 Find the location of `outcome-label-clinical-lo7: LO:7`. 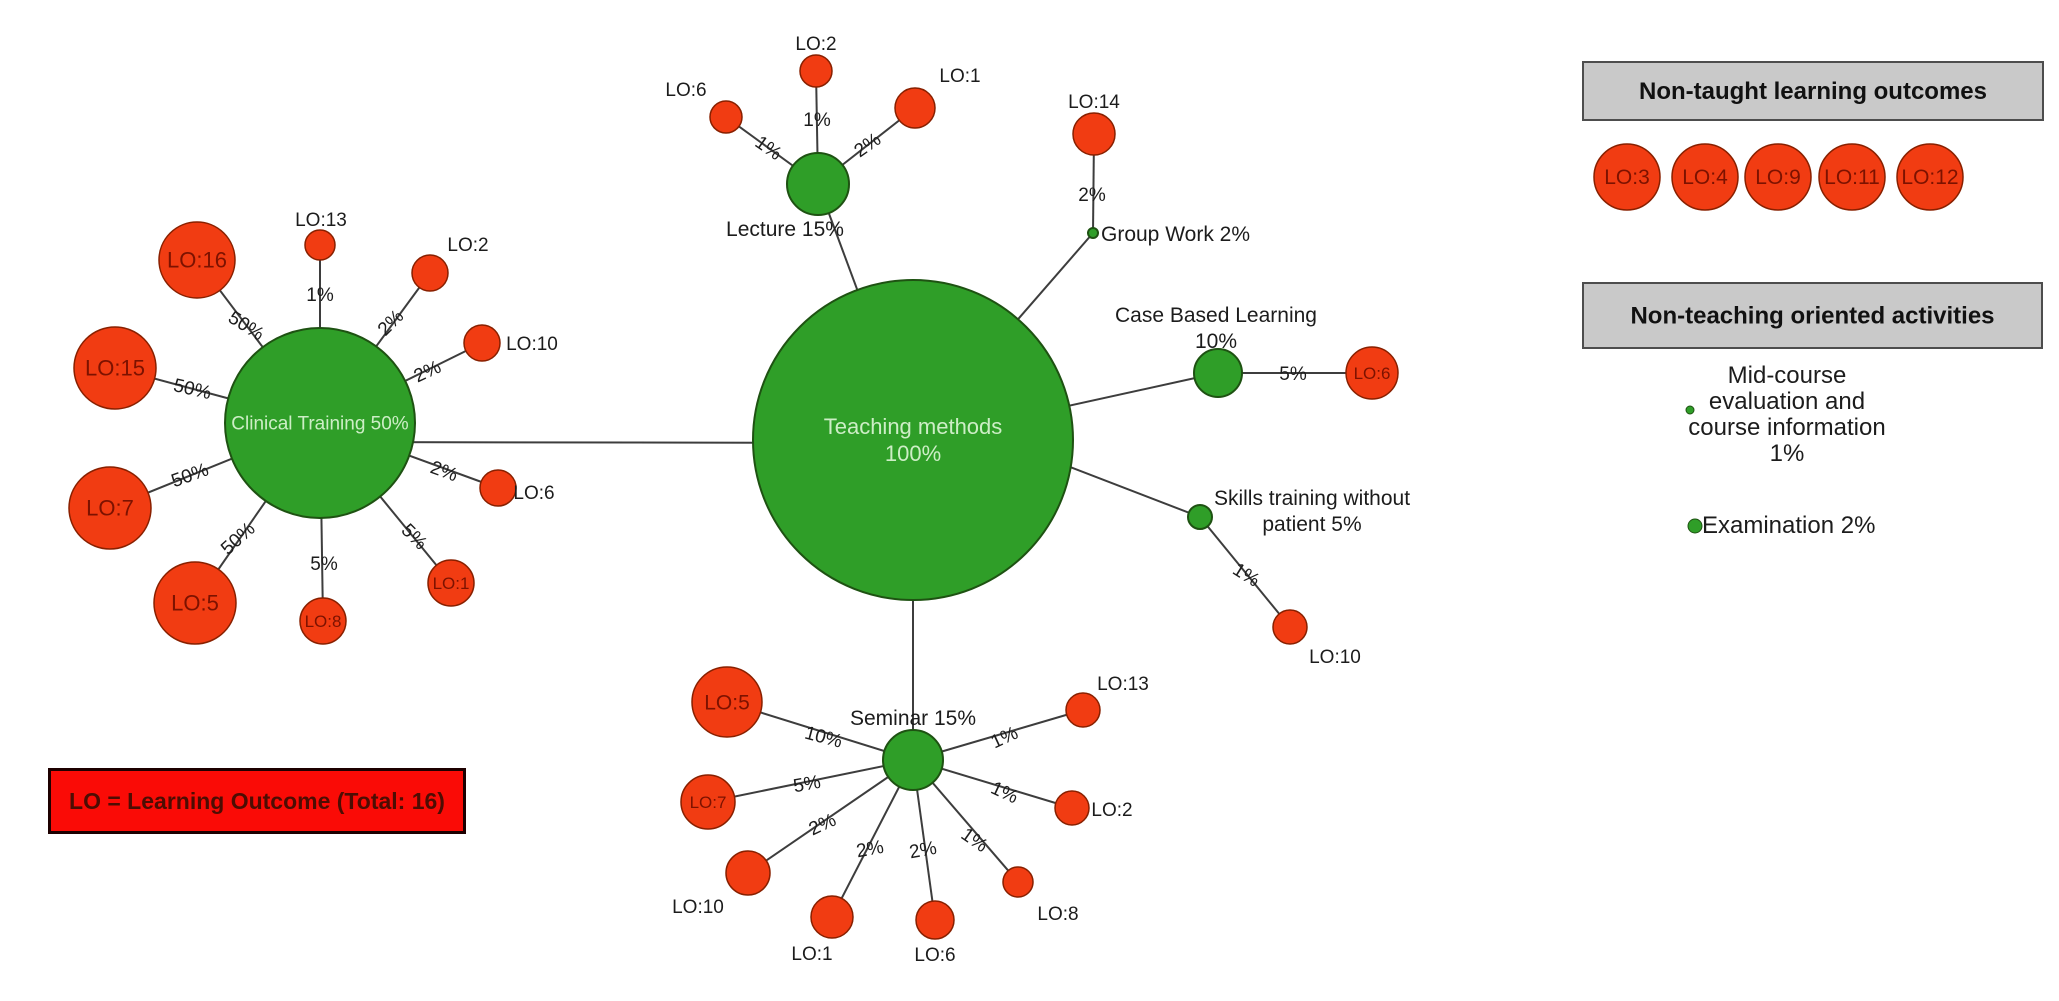

outcome-label-clinical-lo7: LO:7 is located at coordinates (110, 508).